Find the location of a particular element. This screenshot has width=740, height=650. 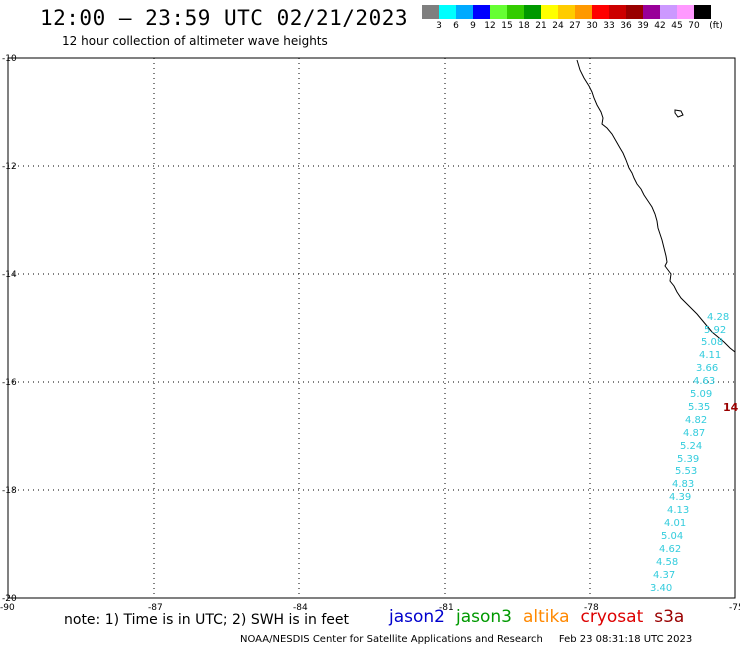

colorbar-label: 39 is located at coordinates (643, 26).